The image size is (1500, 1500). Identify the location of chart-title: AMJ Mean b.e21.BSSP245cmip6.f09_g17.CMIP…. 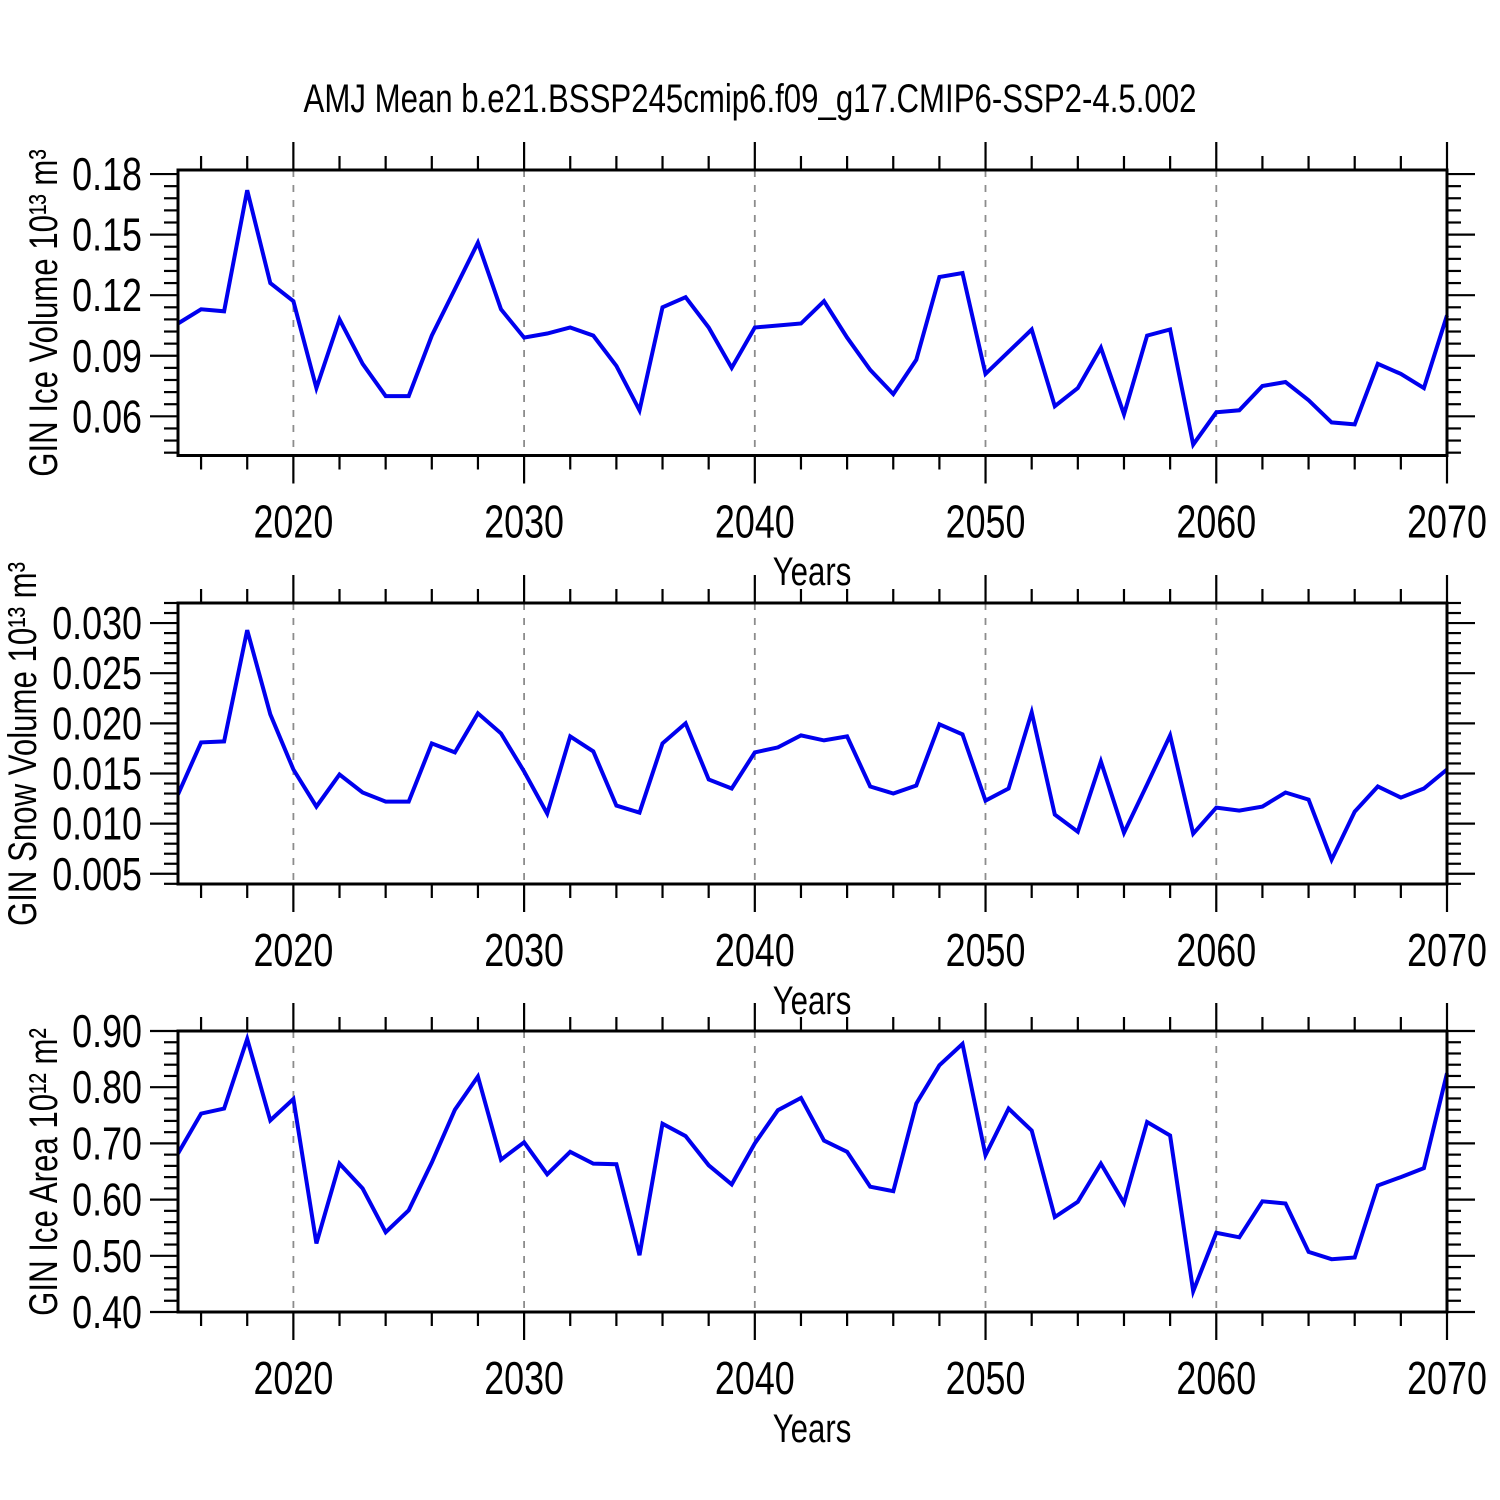
(750, 98).